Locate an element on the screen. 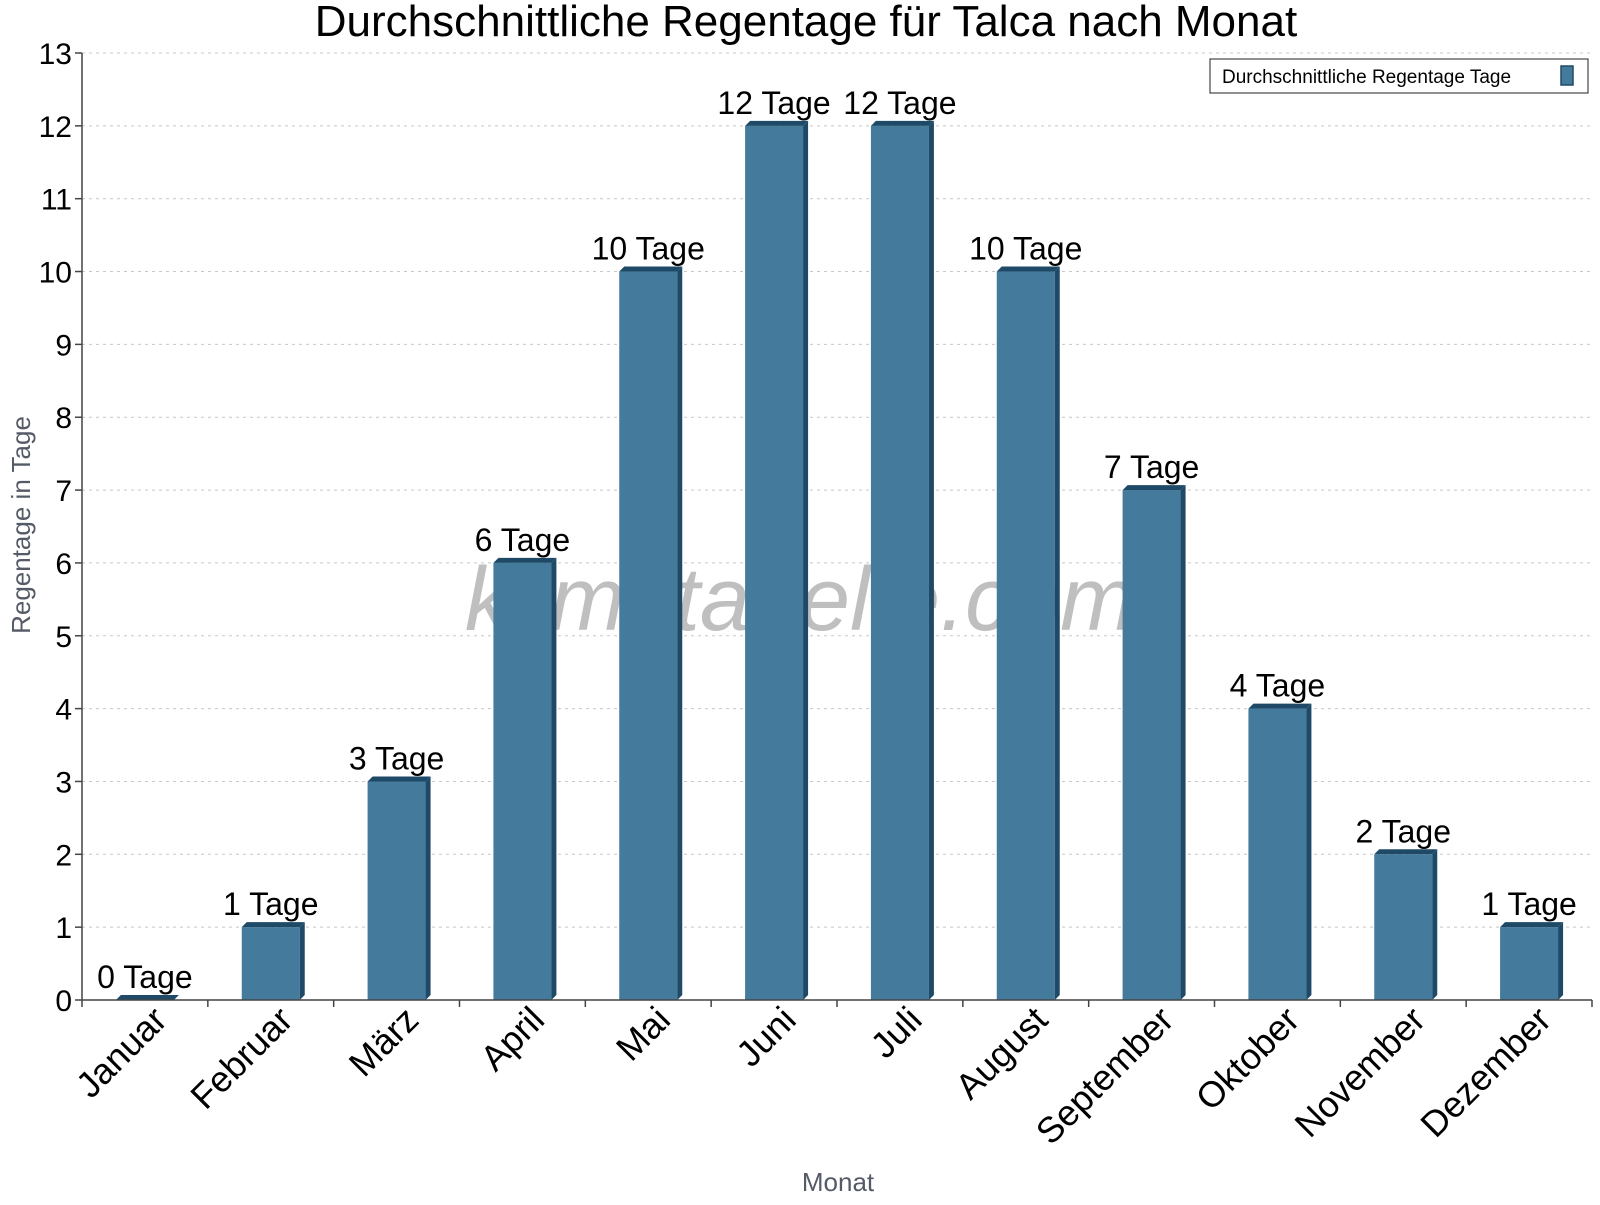 This screenshot has height=1205, width=1600. x-axis-label: Monat is located at coordinates (838, 1182).